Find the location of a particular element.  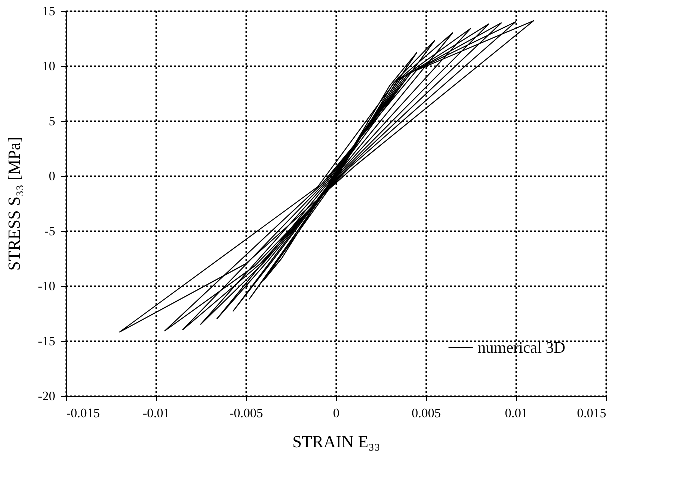

x-tick-label: 0.01 is located at coordinates (516, 413).